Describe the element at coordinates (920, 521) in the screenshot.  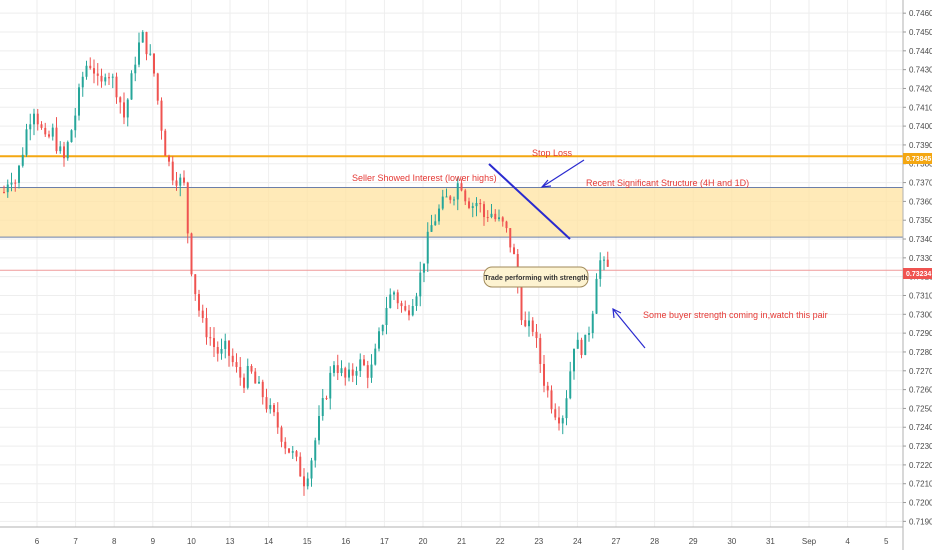
I see `y-tick-label: 0.71900` at that location.